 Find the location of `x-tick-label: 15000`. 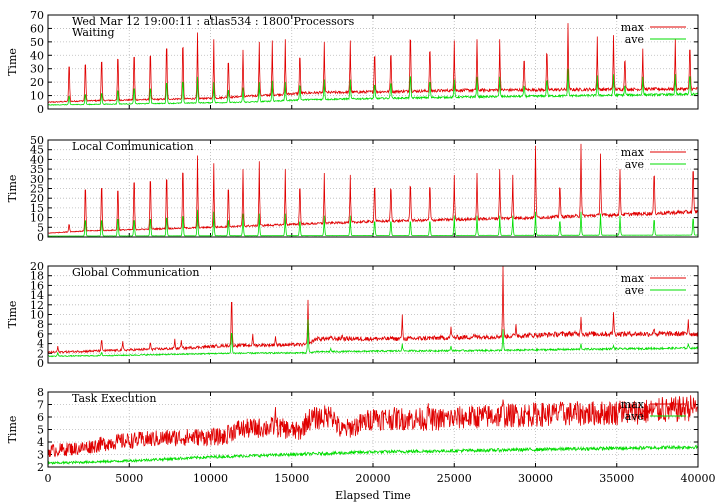

x-tick-label: 15000 is located at coordinates (291, 478).